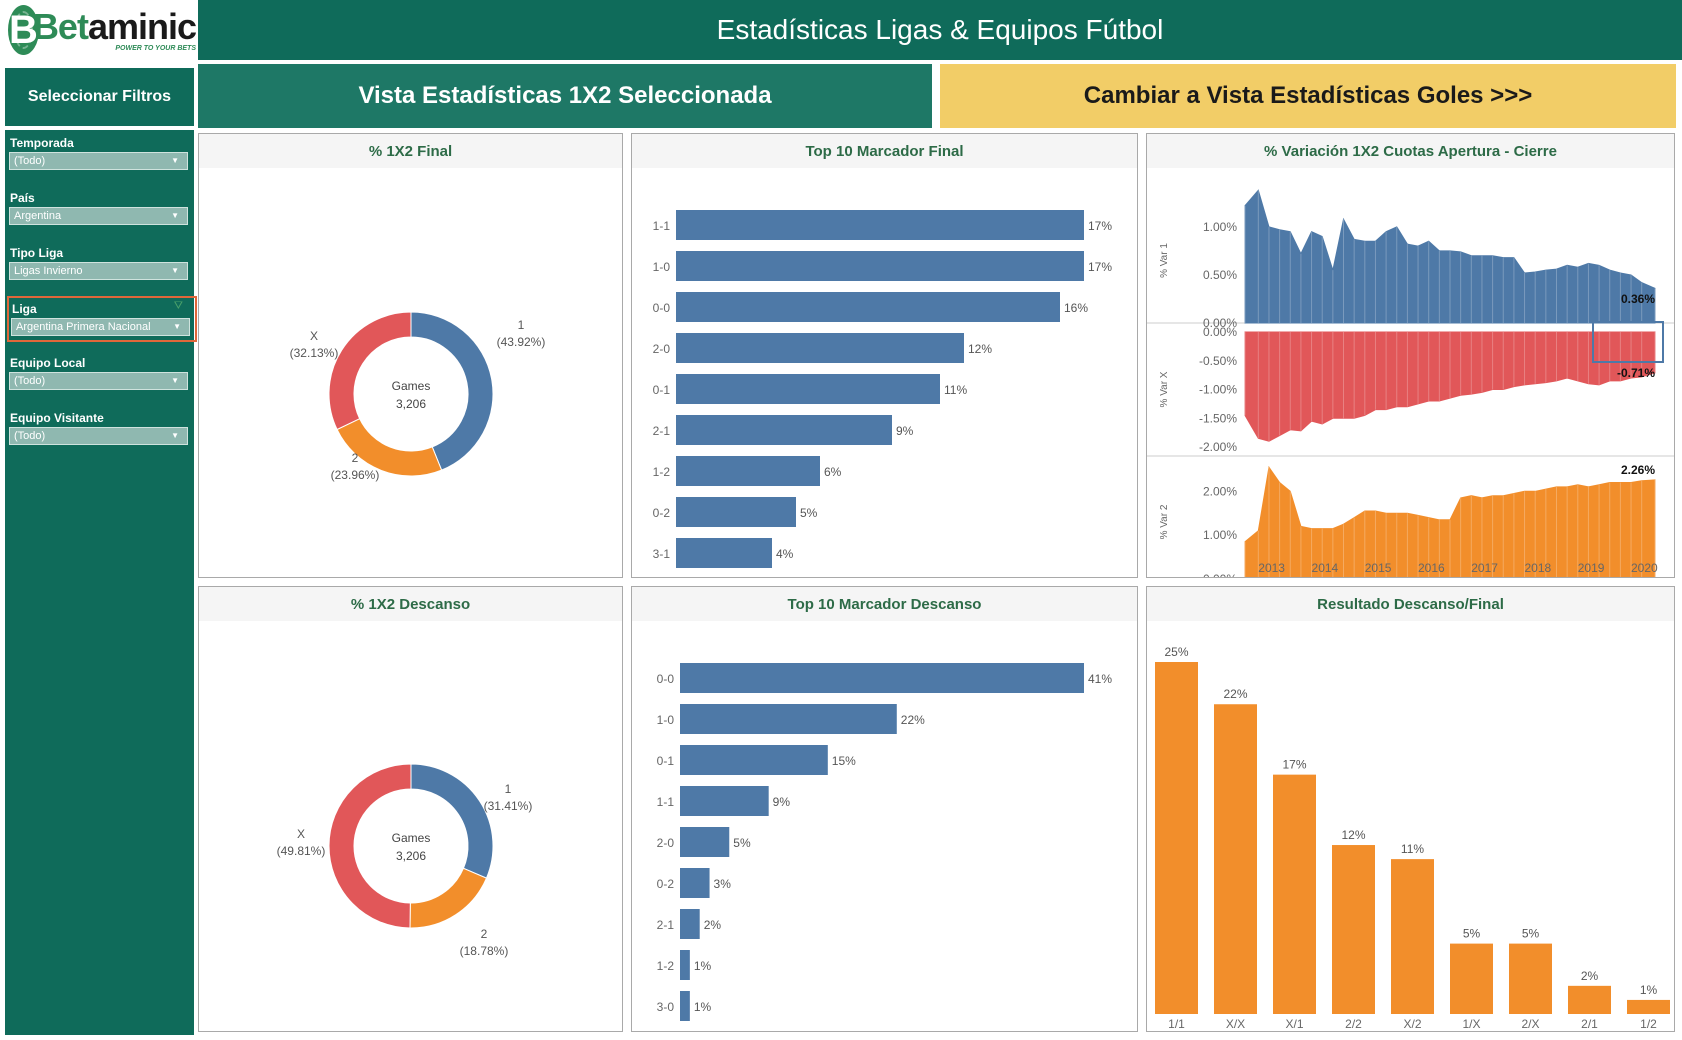 Image resolution: width=1682 pixels, height=1040 pixels. Describe the element at coordinates (703, 1007) in the screenshot. I see `bar-value-label: 1%` at that location.